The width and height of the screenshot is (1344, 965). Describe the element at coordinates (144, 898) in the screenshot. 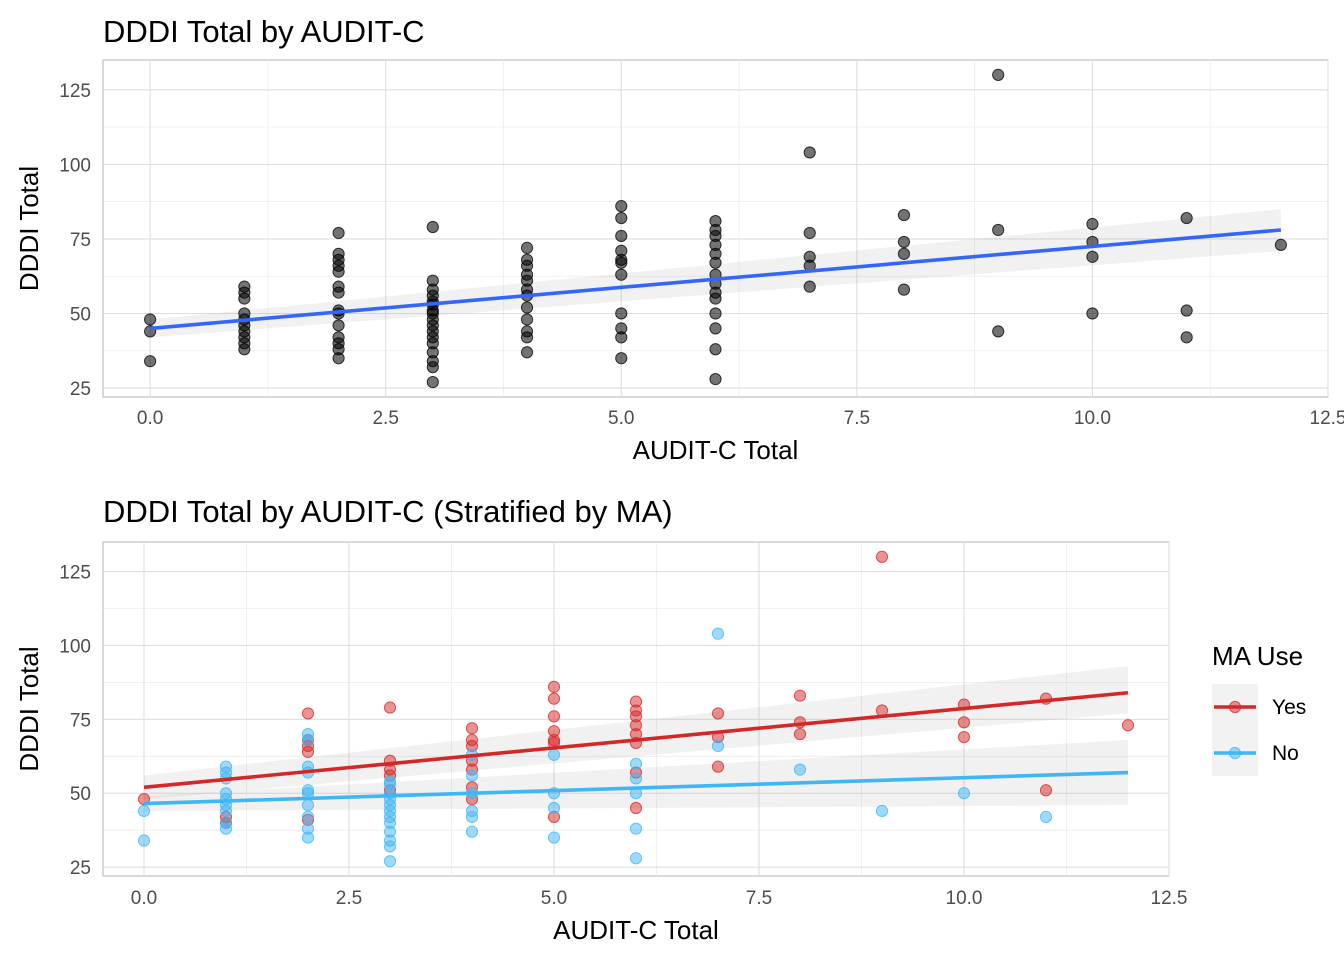

I see `x-tick-label: 0.0` at that location.